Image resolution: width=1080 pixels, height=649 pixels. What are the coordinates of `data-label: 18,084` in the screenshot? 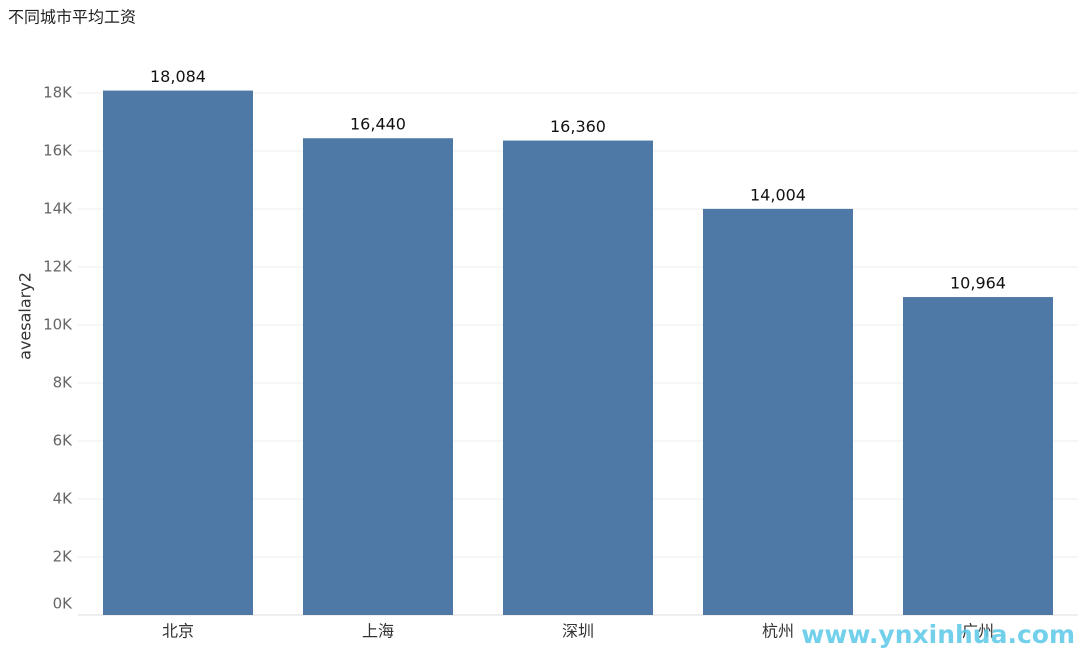 It's located at (178, 76).